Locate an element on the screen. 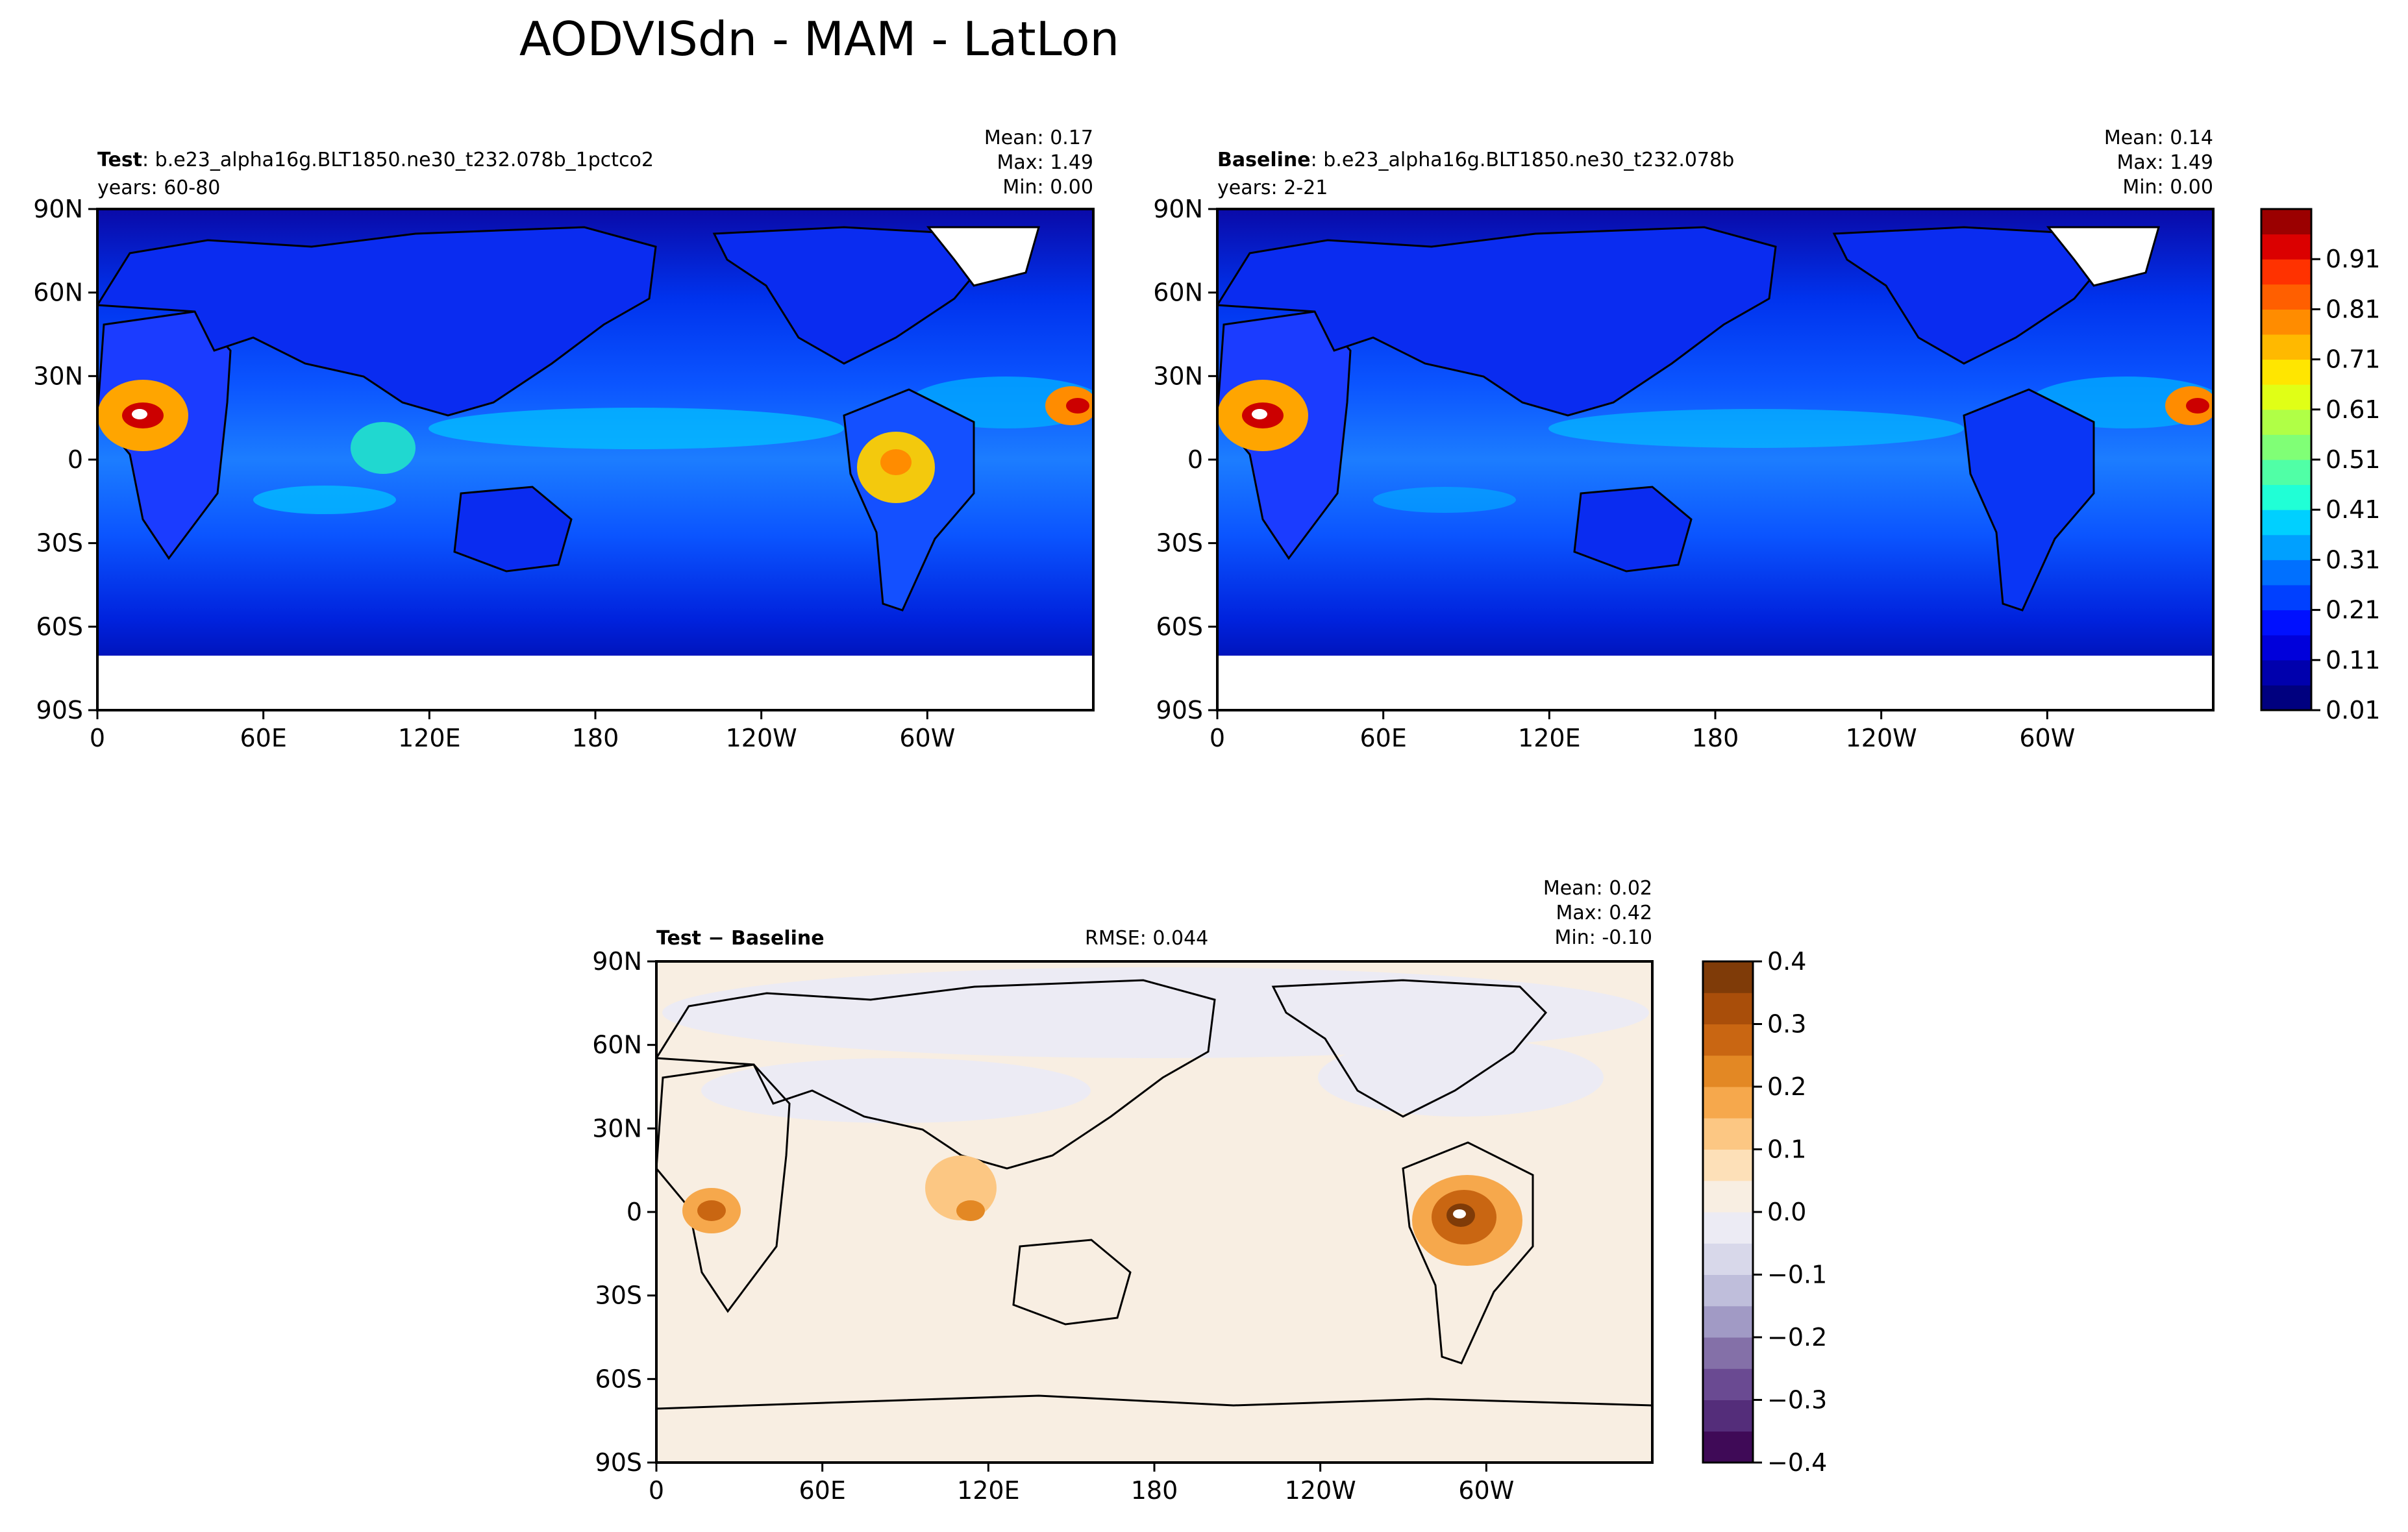  baseline-eurasia is located at coordinates (1497, 321).